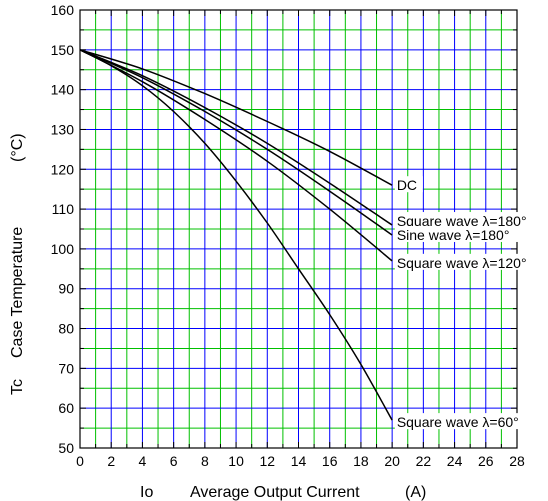  What do you see at coordinates (66, 448) in the screenshot?
I see `y-tick-label: 50` at bounding box center [66, 448].